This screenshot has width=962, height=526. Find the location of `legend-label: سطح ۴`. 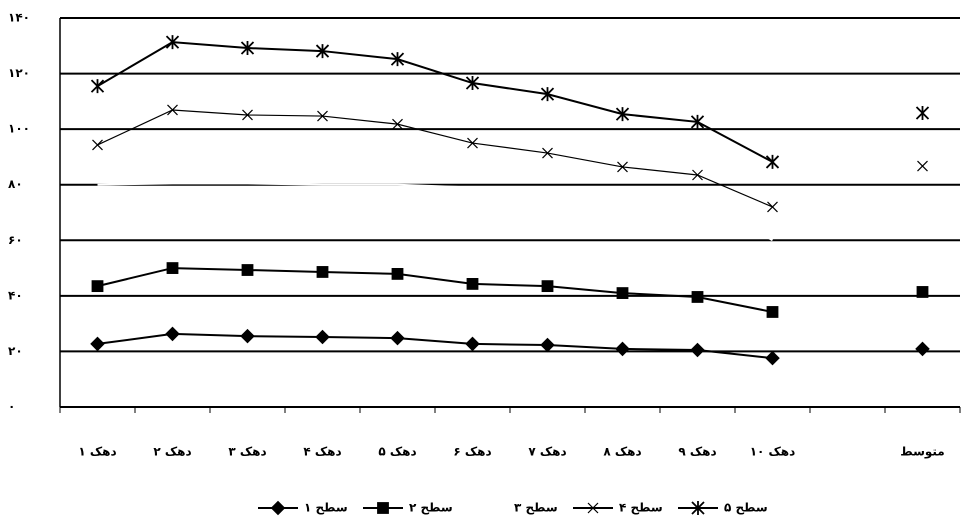

legend-label: سطح ۴ is located at coordinates (641, 508).